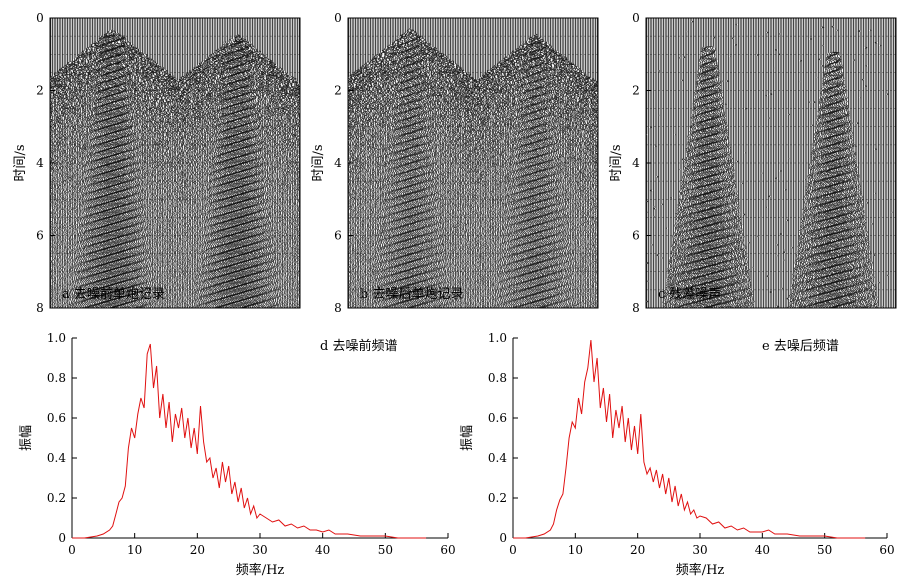 This screenshot has height=583, width=914. Describe the element at coordinates (72, 550) in the screenshot. I see `x-tick-label: 0` at that location.